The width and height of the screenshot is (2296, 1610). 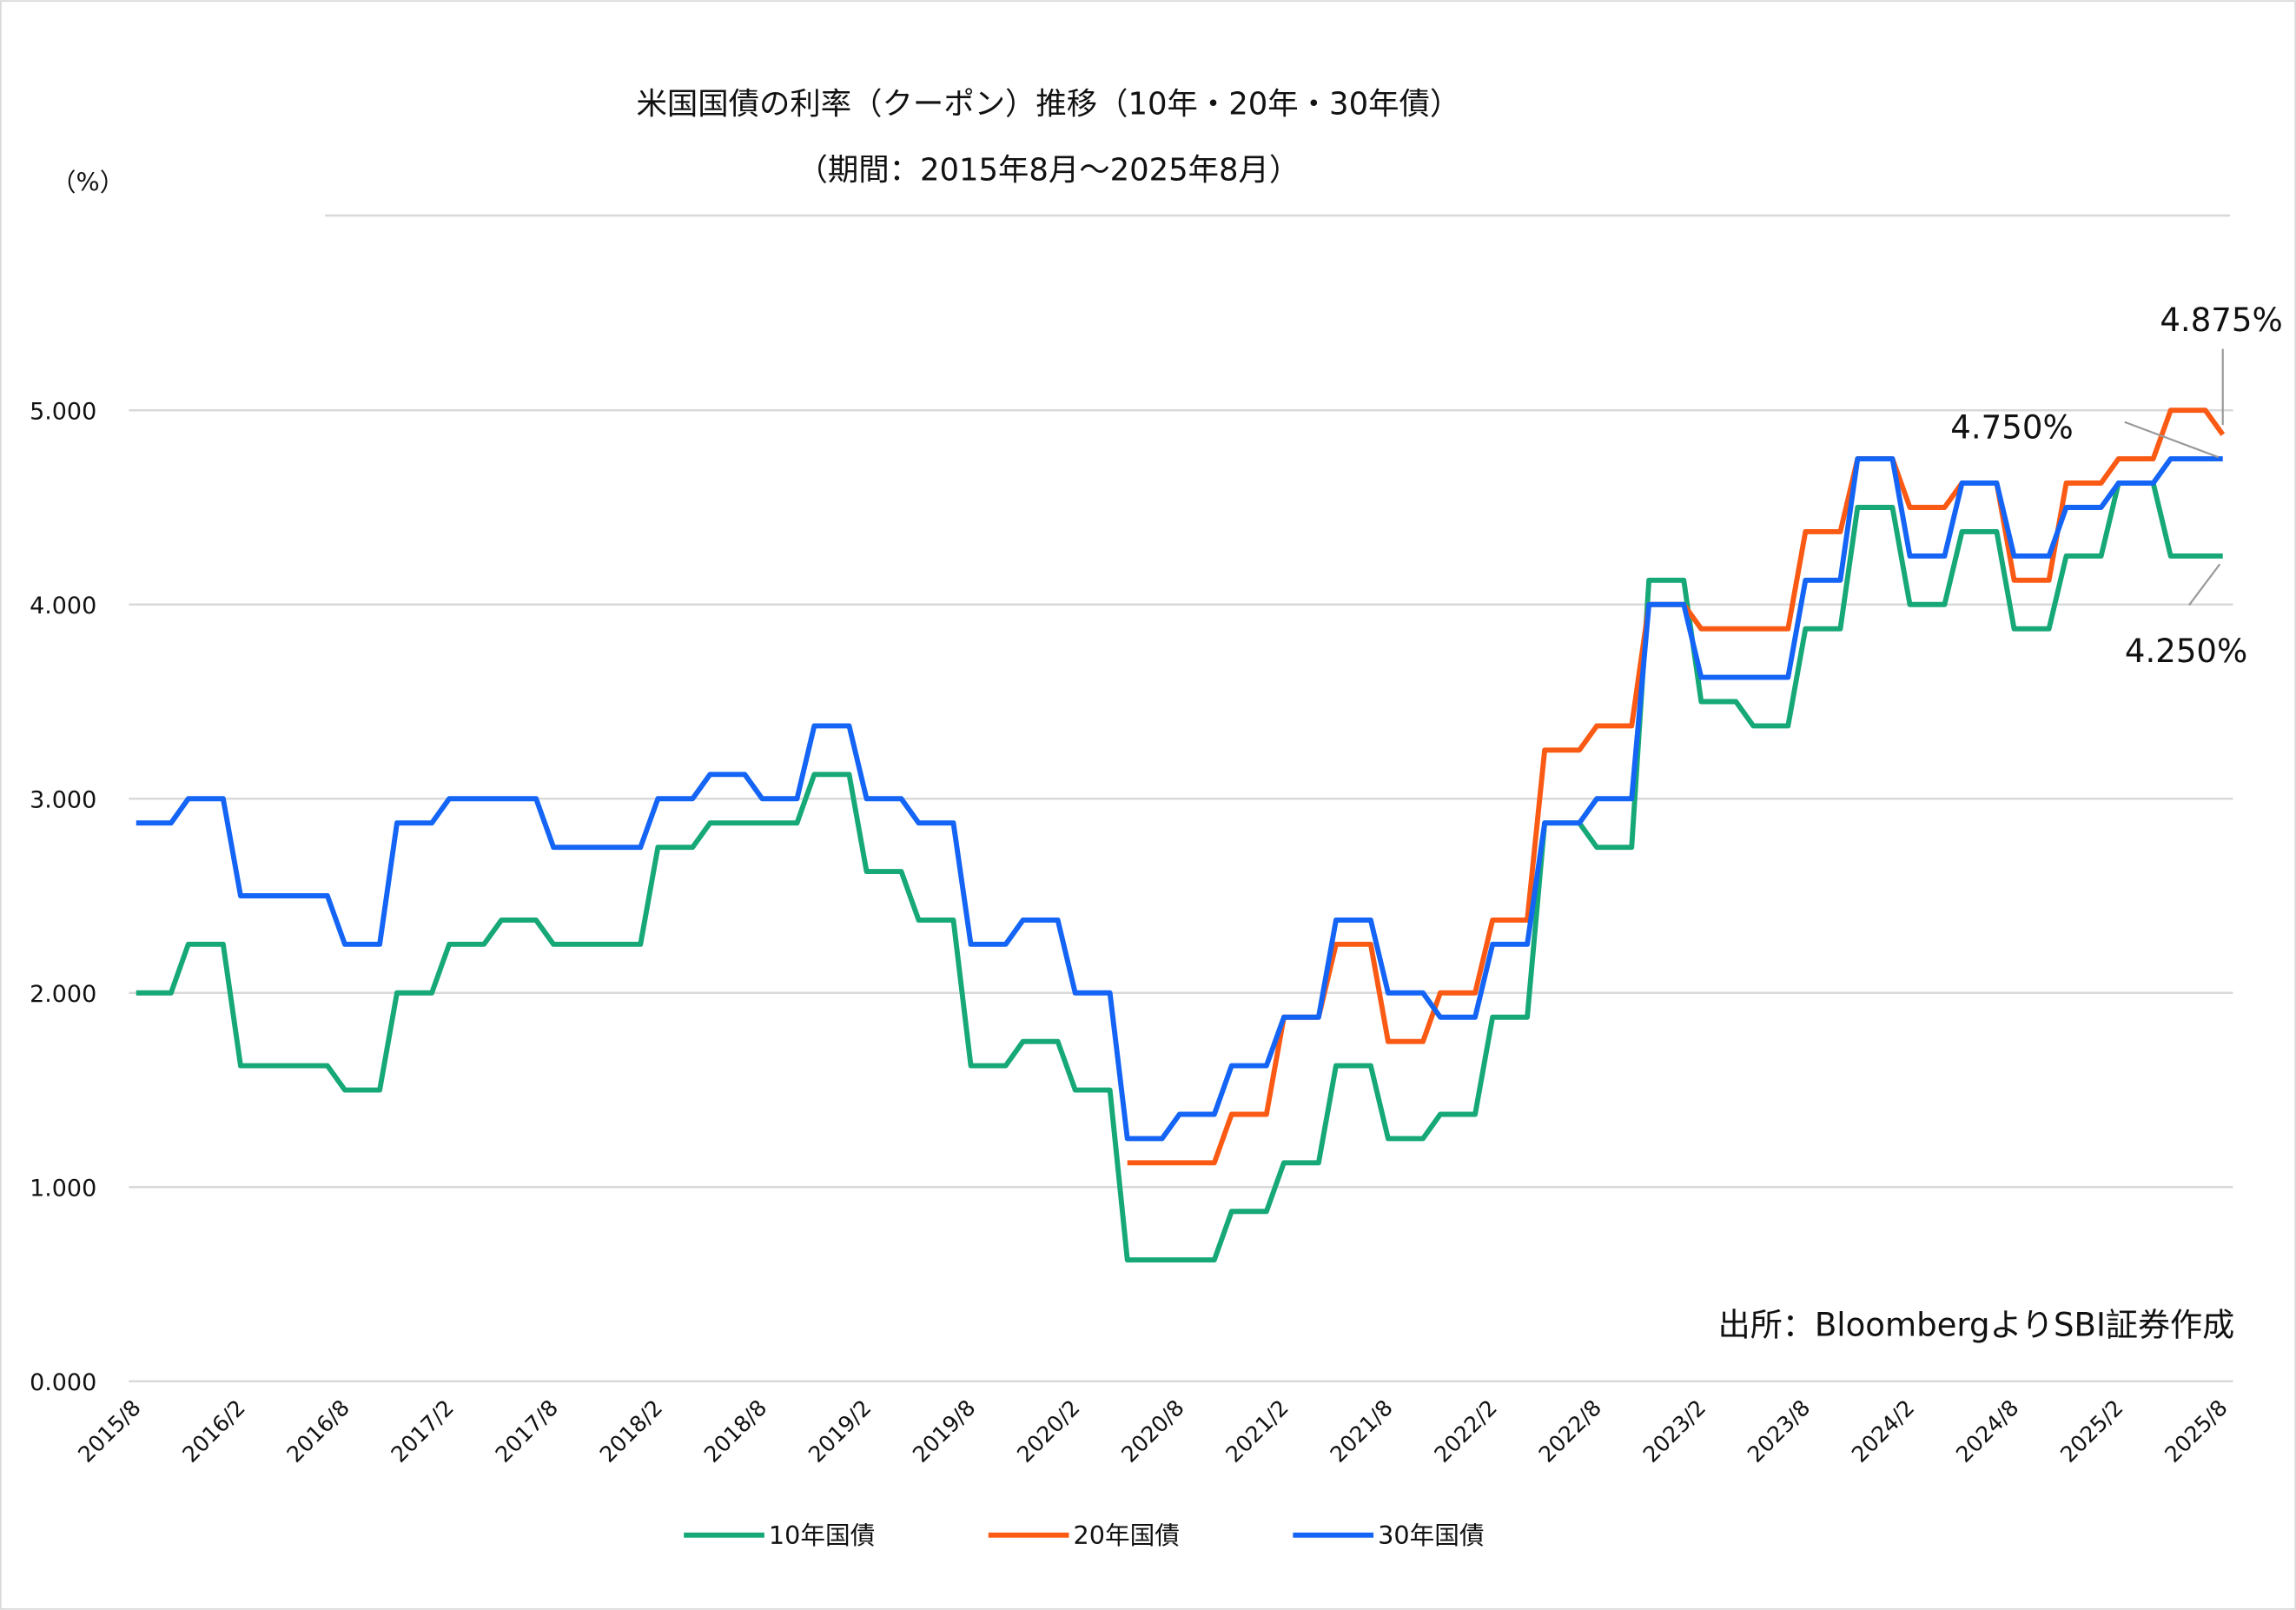 What do you see at coordinates (1127, 1535) in the screenshot?
I see `legend-label: 20年国債` at bounding box center [1127, 1535].